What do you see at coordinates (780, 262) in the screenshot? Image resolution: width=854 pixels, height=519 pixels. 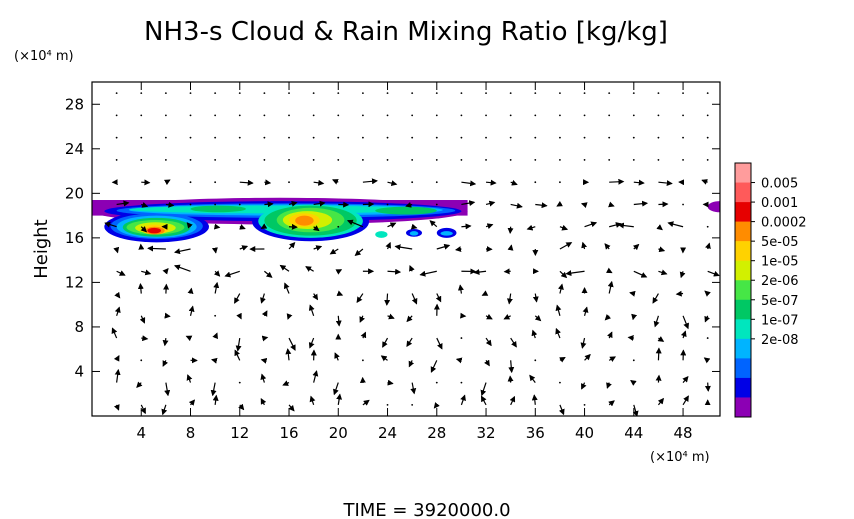 I see `colorbar-label: 1e-05` at bounding box center [780, 262].